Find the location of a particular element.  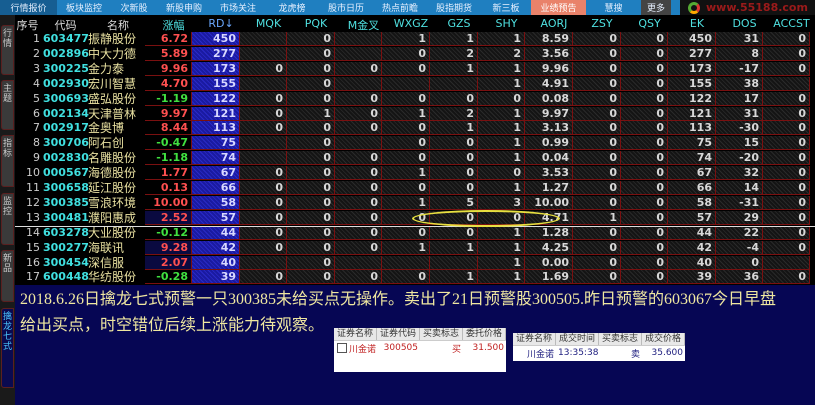

stock-name: 濮阳惠成 is located at coordinates (112, 217).